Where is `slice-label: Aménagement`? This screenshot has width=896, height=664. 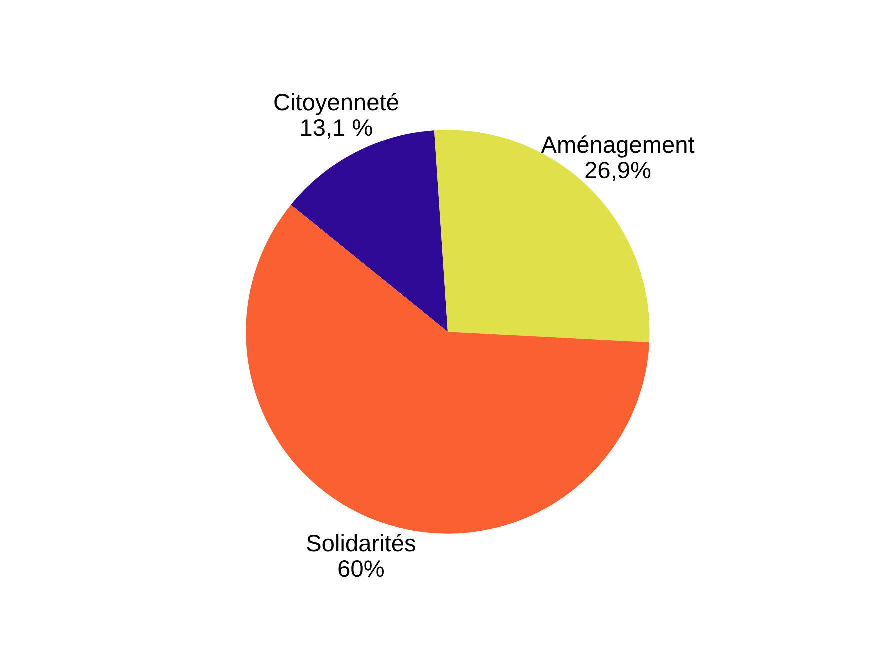
slice-label: Aménagement is located at coordinates (618, 147).